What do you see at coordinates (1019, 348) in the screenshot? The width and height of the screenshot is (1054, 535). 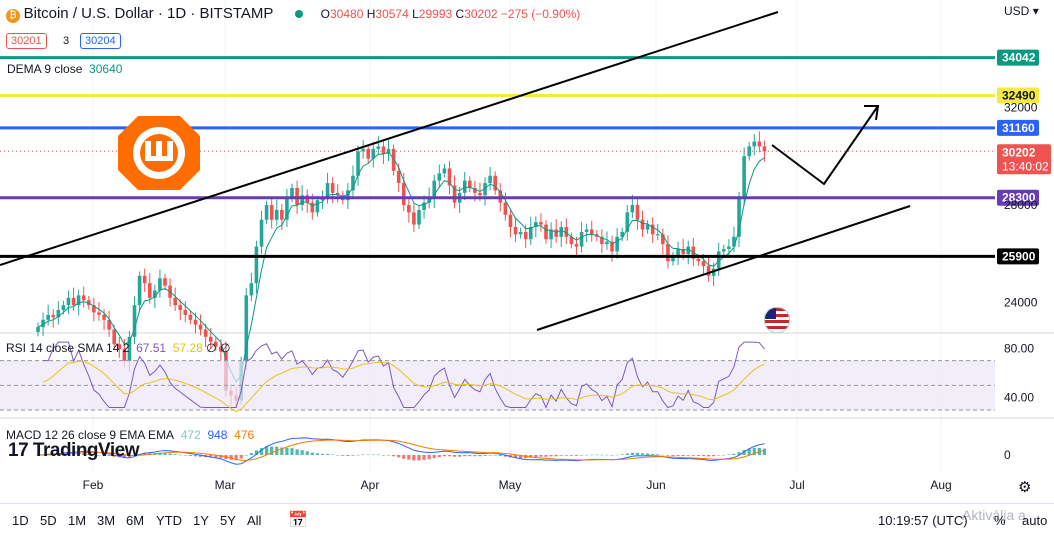 I see `rsi-axis-label: 80.00` at bounding box center [1019, 348].